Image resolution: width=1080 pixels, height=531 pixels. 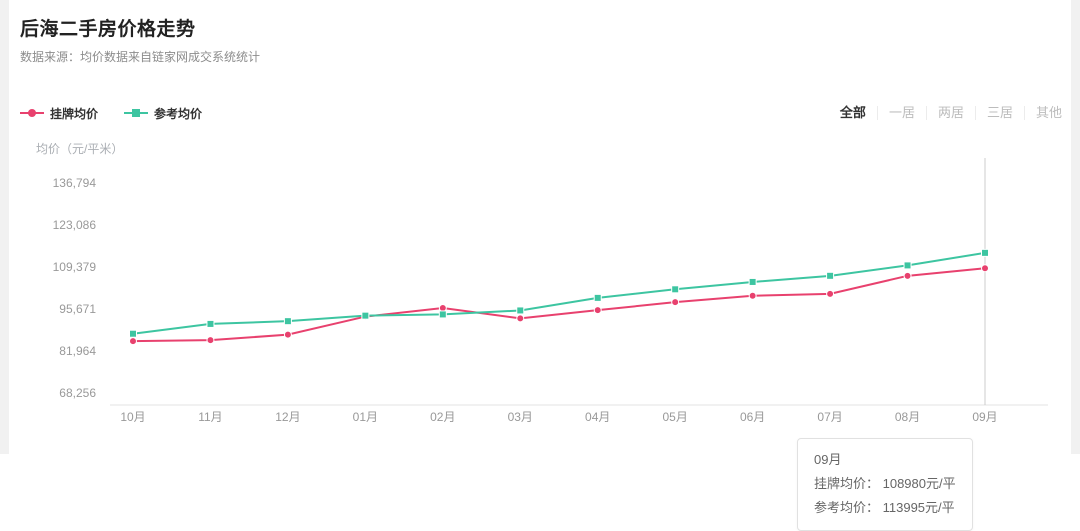 What do you see at coordinates (210, 417) in the screenshot?
I see `x-tick-label: 11月` at bounding box center [210, 417].